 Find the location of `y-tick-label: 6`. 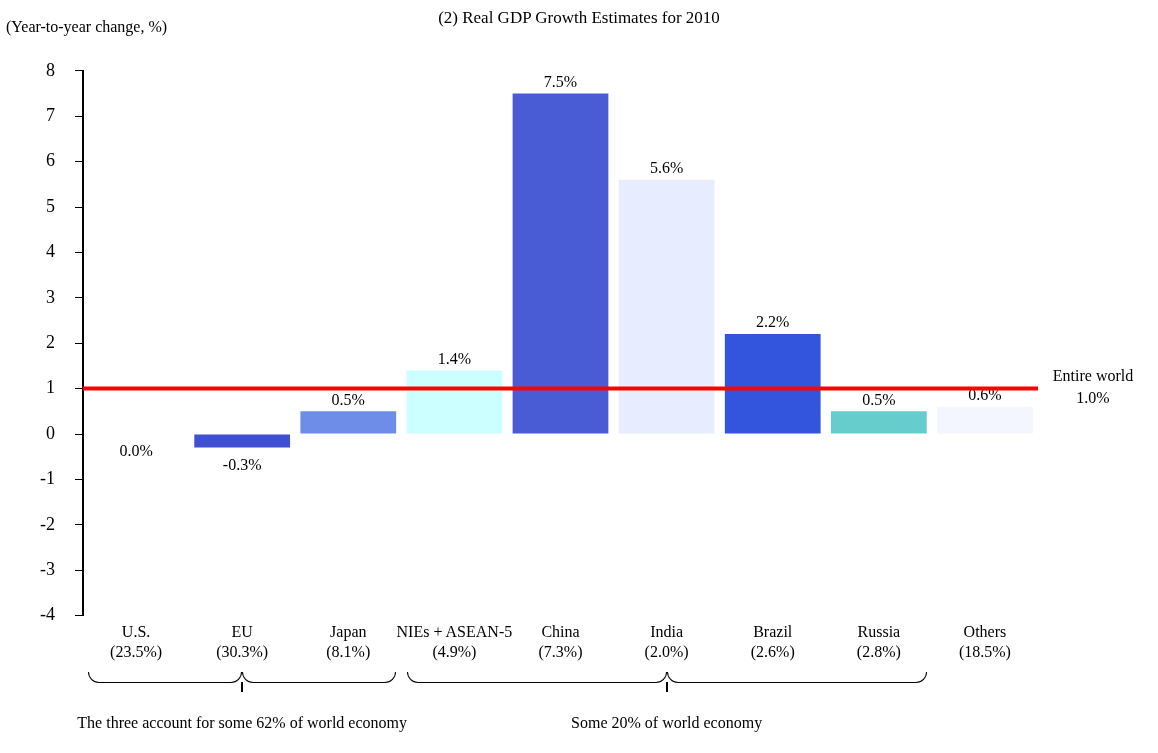

y-tick-label: 6 is located at coordinates (50, 160).